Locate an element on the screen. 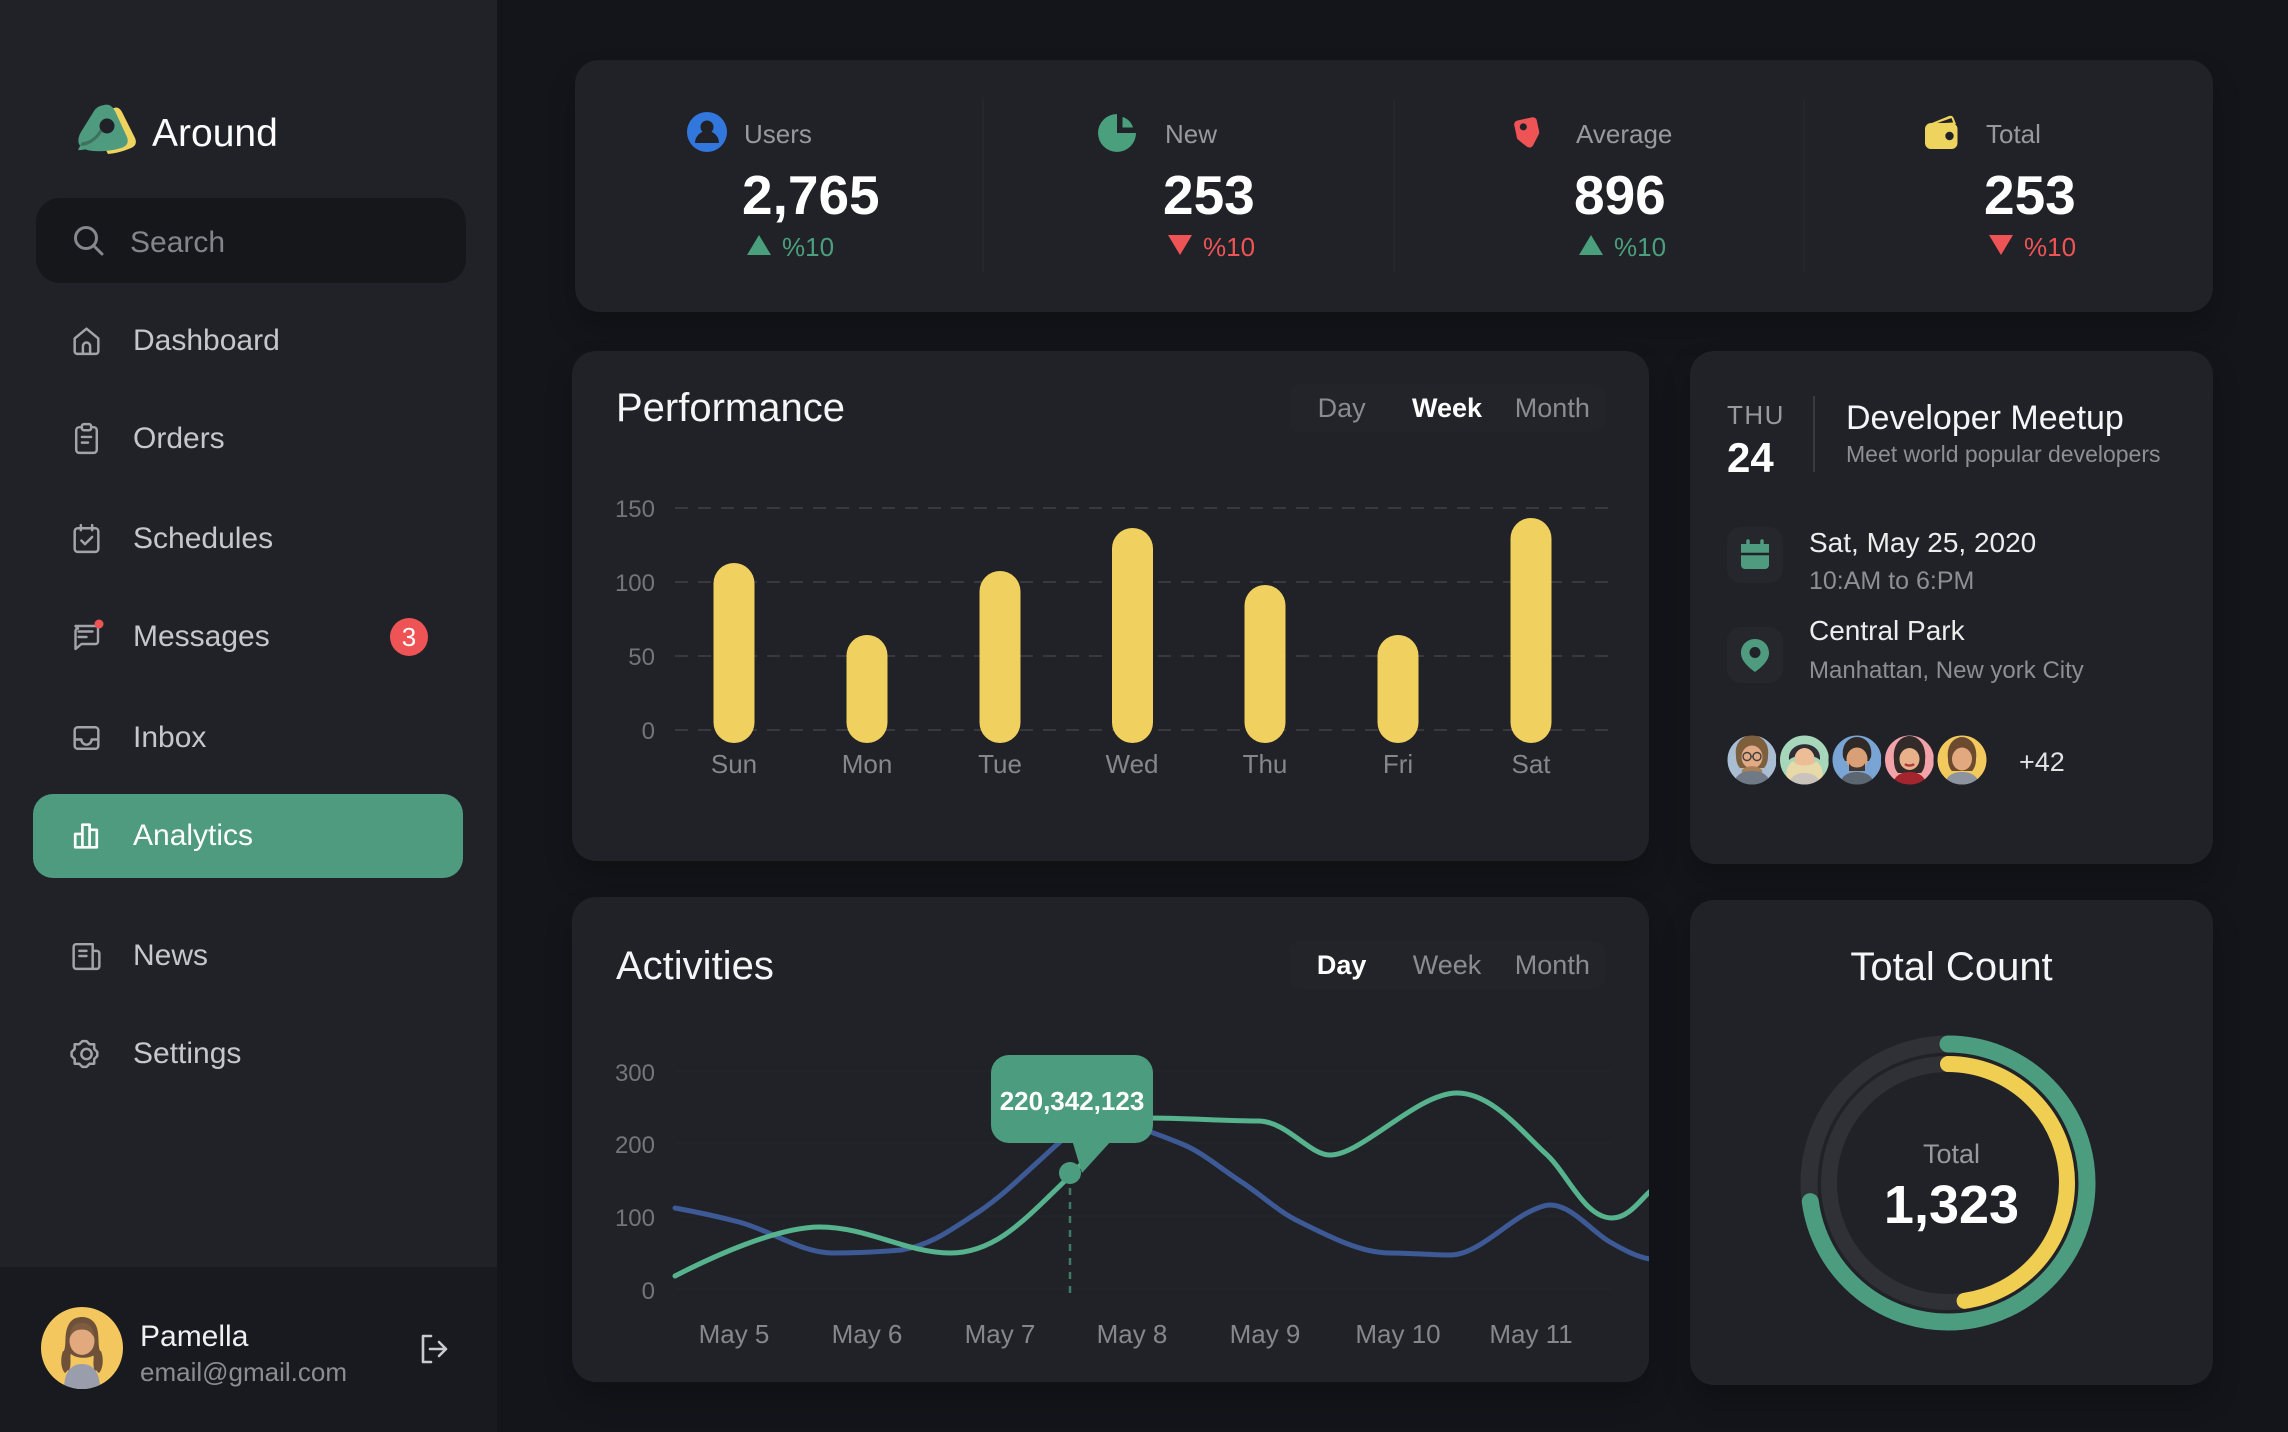 The width and height of the screenshot is (2288, 1432). svg-text: Sat is located at coordinates (1531, 764).